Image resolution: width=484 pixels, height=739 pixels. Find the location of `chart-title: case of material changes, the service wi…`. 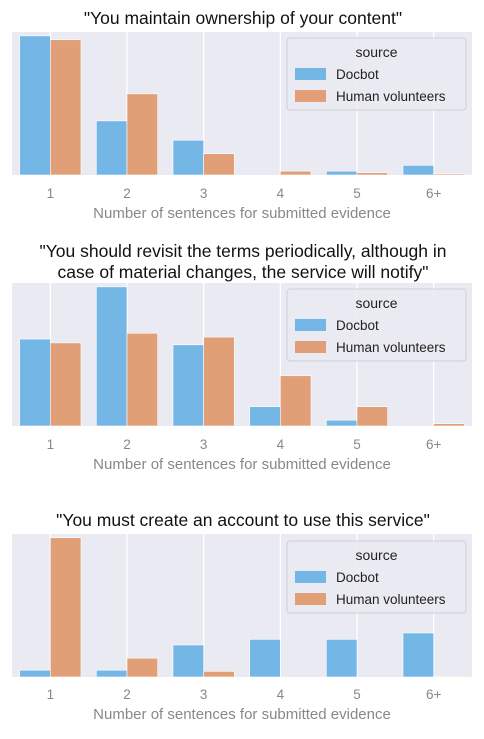

chart-title: case of material changes, the service wi… is located at coordinates (243, 272).